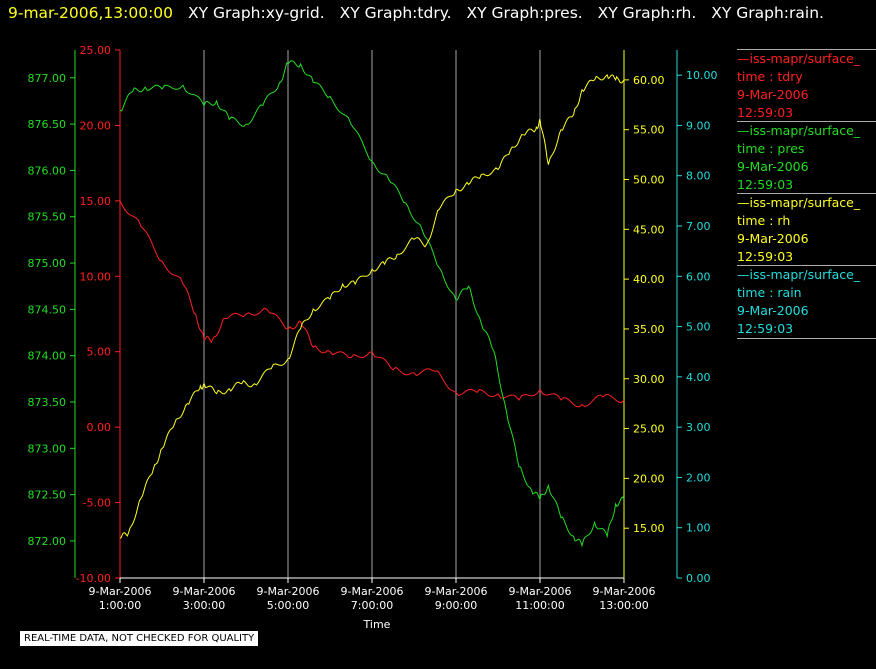 This screenshot has height=669, width=876. Describe the element at coordinates (47, 541) in the screenshot. I see `pres-tick-label: 872.00` at that location.